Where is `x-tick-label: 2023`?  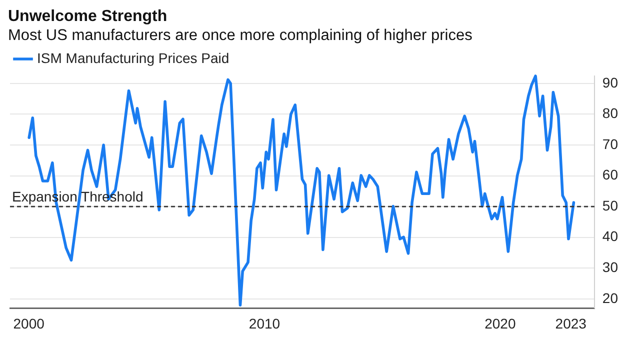 x-tick-label: 2023 is located at coordinates (571, 323).